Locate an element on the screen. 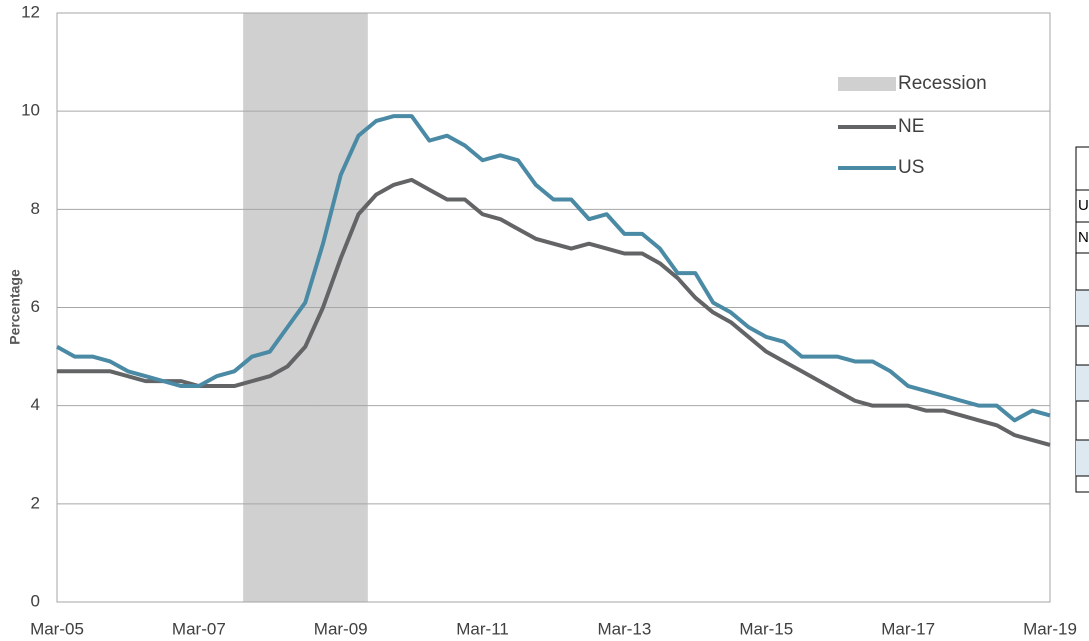 This screenshot has width=1089, height=641. x-tick-label: Mar-05 is located at coordinates (57, 628).